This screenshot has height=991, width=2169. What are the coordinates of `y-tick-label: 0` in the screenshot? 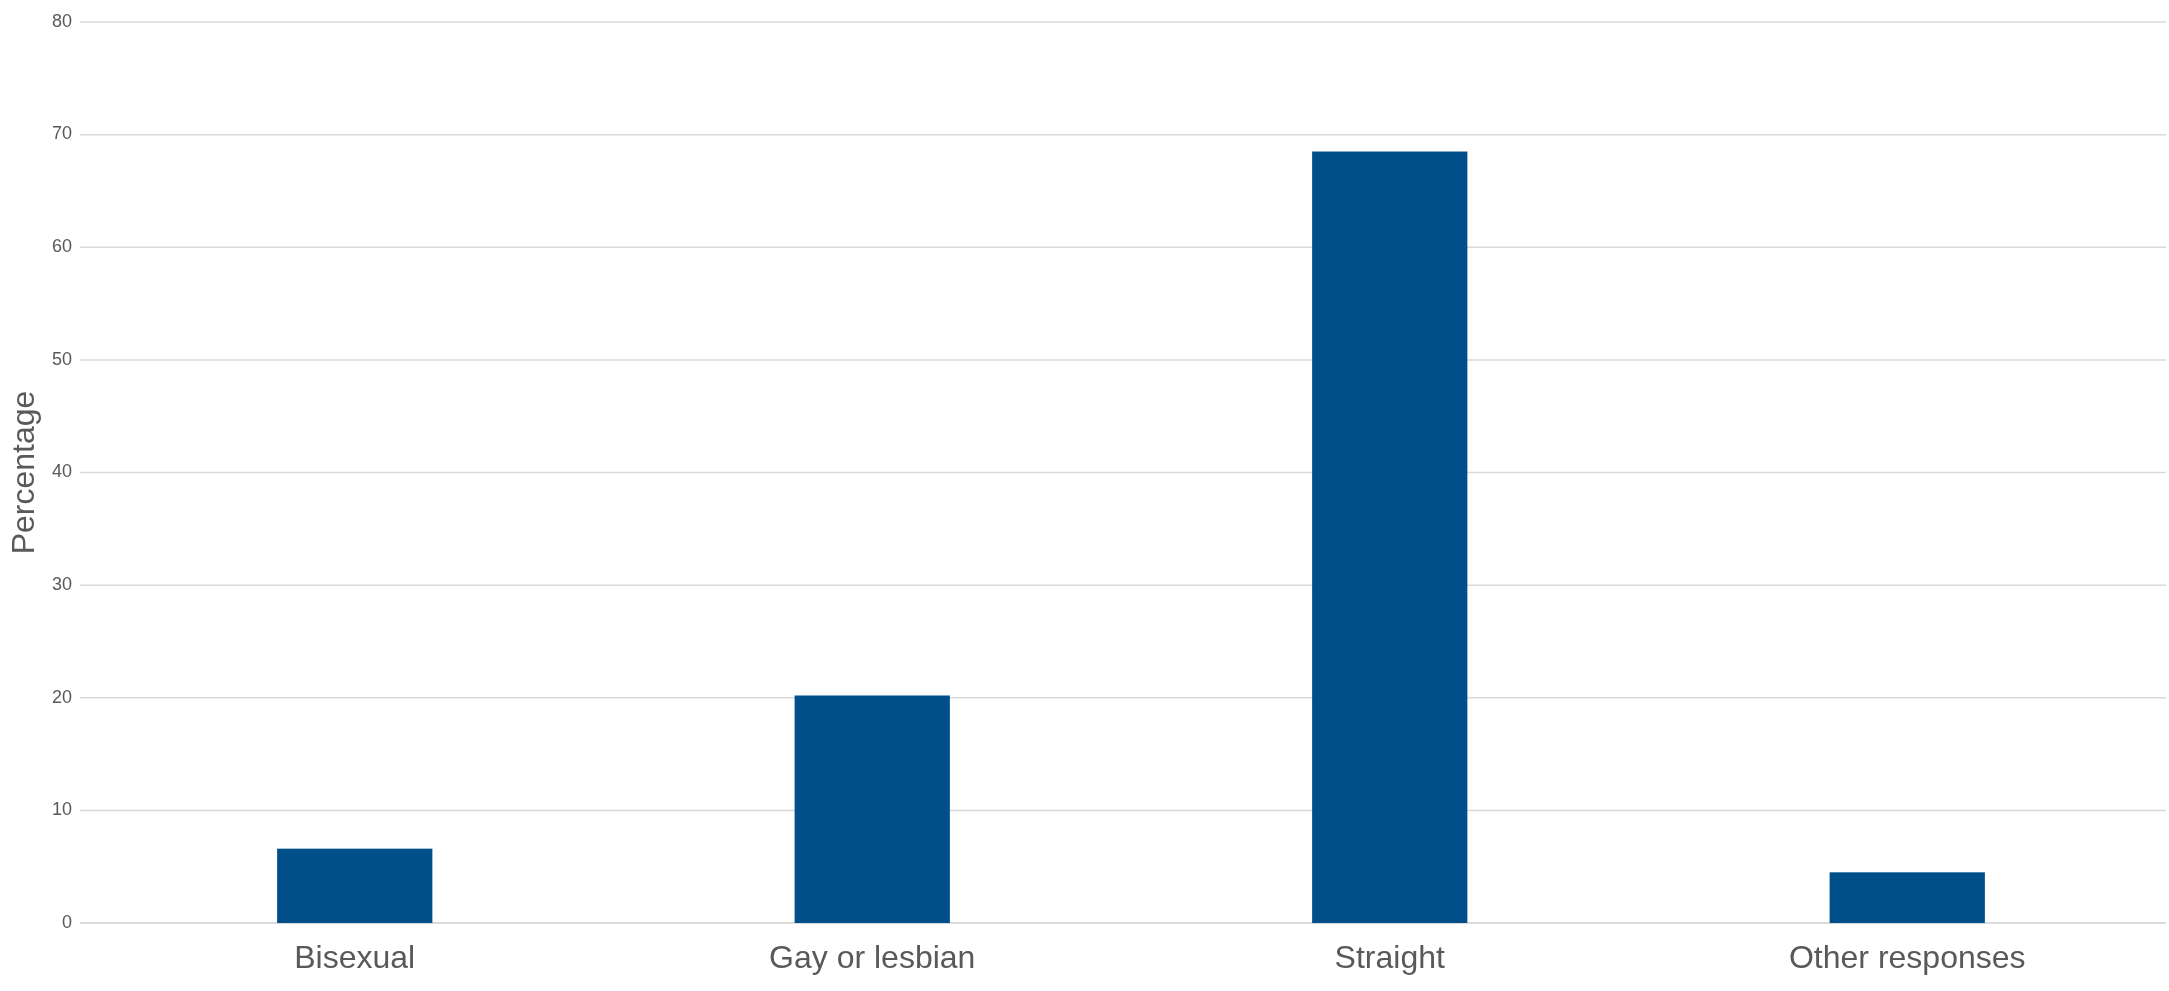 It's located at (66, 921).